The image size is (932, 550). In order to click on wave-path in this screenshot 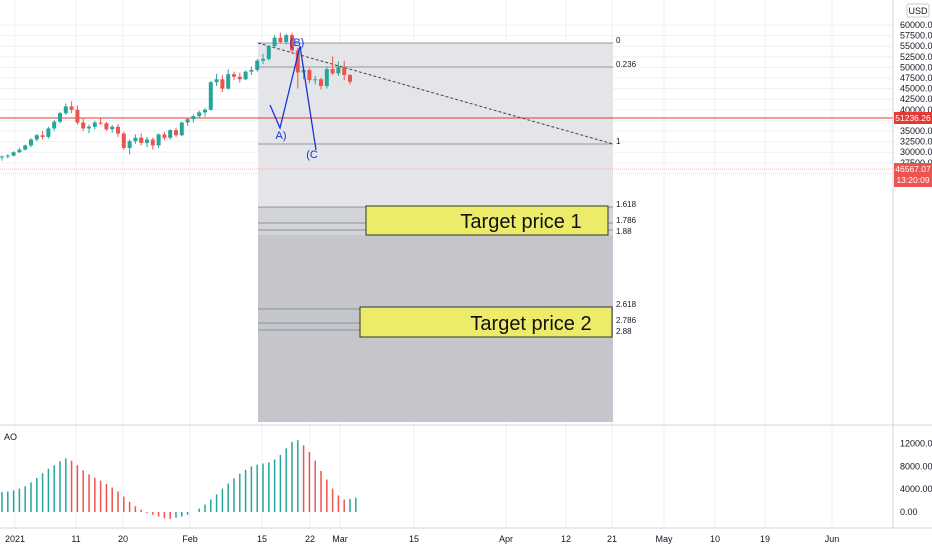, I will do `click(293, 98)`.